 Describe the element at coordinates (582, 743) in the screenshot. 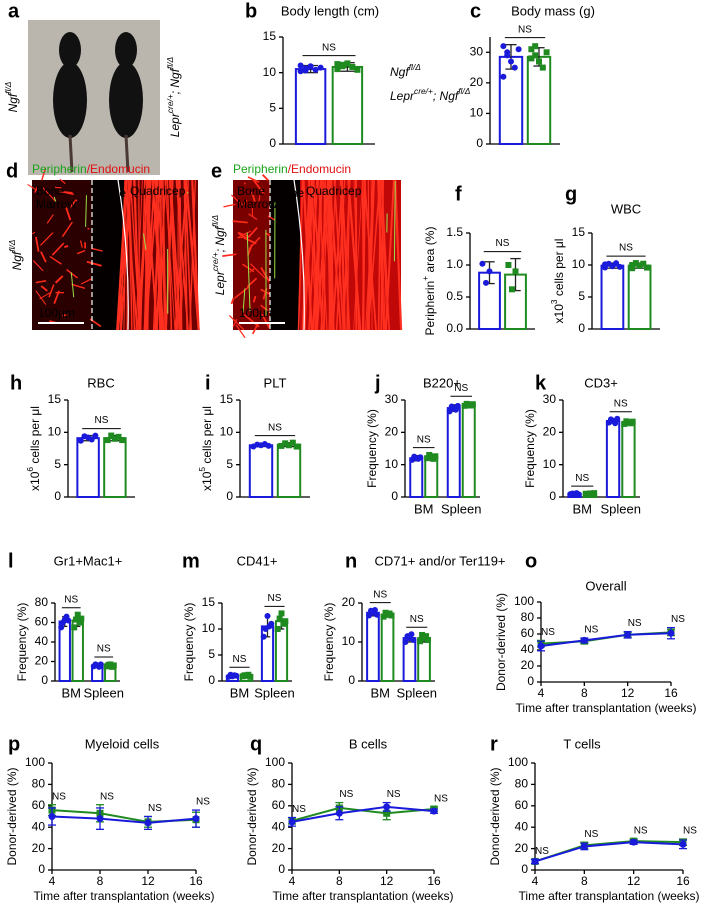

I see `chart-title: T cells` at that location.